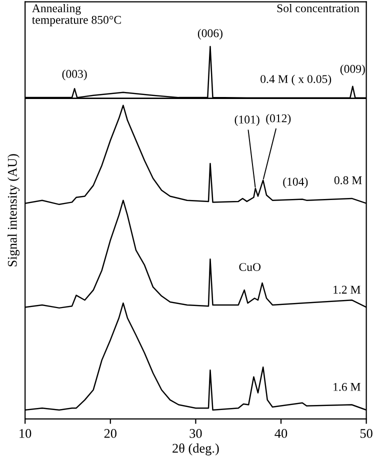 This screenshot has width=380, height=467. Describe the element at coordinates (348, 180) in the screenshot. I see `series-label: 0.8 M` at that location.